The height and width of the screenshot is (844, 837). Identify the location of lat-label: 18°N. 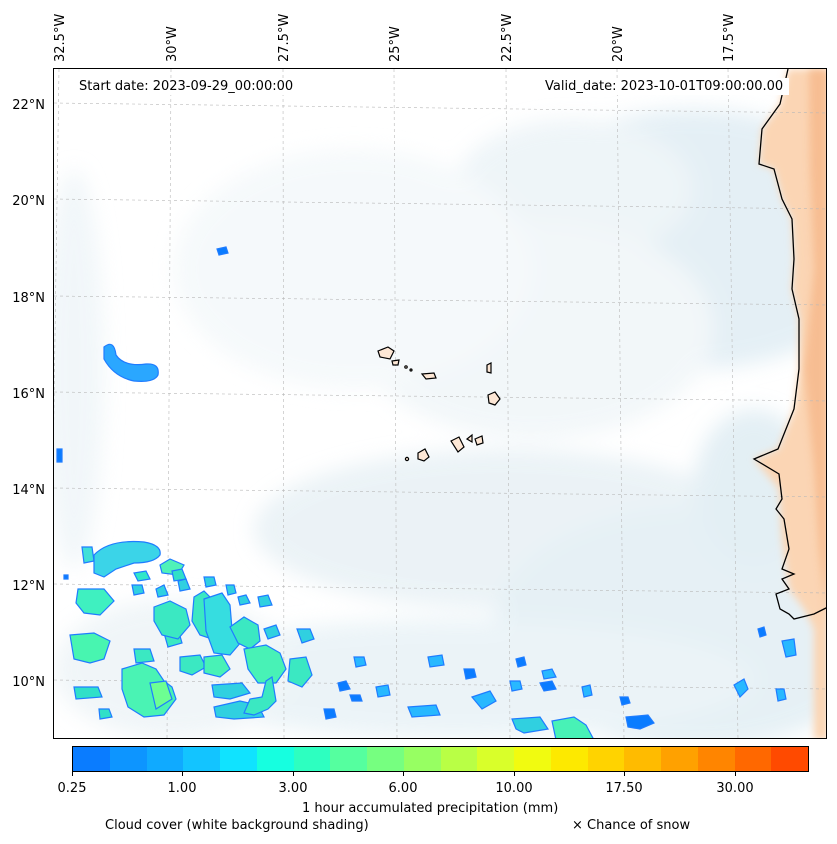
(28, 298).